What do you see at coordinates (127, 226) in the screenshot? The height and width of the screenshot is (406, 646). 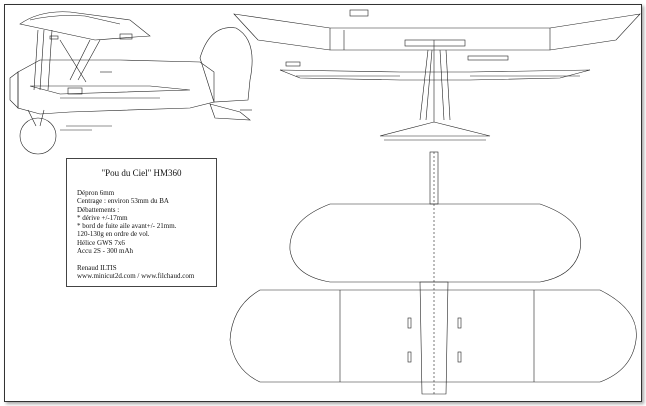 I see `spec-line: * bord de fuite aile avant+/- 21mm.` at bounding box center [127, 226].